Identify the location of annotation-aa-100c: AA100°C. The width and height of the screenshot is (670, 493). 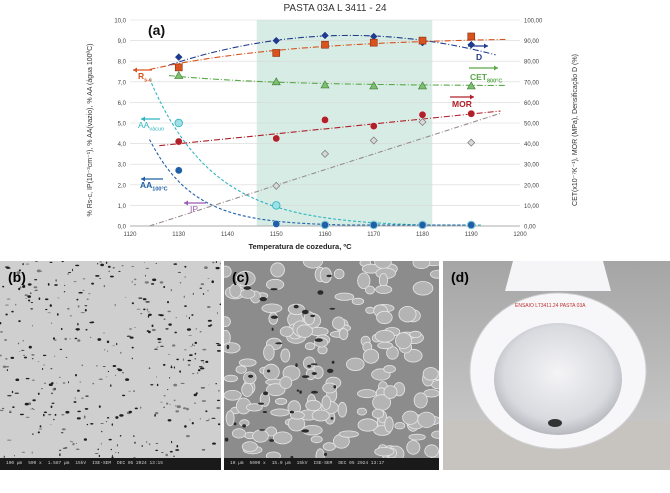
(154, 186).